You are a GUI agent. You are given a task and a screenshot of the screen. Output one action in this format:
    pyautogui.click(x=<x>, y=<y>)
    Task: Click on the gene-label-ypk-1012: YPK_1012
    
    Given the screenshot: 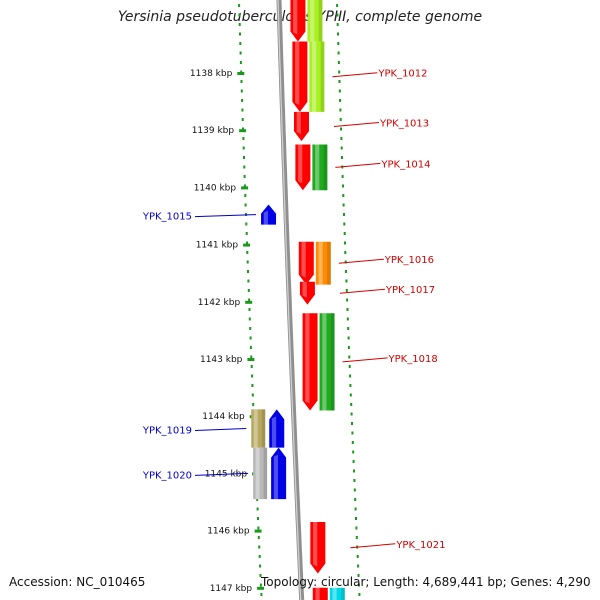 What is the action you would take?
    pyautogui.click(x=380, y=74)
    